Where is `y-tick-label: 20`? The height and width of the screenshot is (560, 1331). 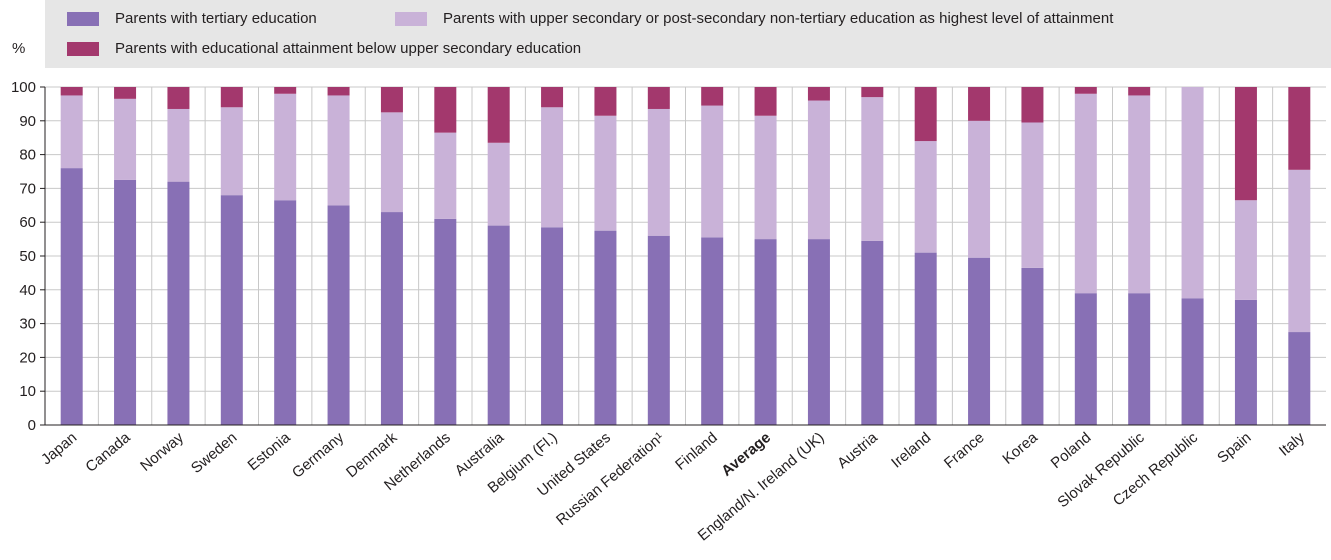
y-tick-label: 20 is located at coordinates (27, 357).